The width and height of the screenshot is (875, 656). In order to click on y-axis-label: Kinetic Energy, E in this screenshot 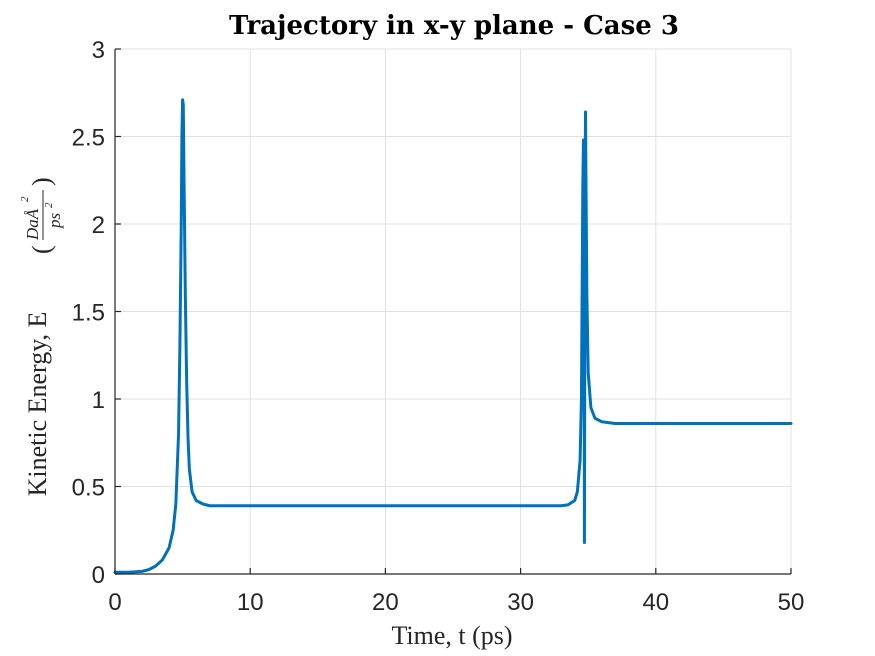, I will do `click(37, 404)`.